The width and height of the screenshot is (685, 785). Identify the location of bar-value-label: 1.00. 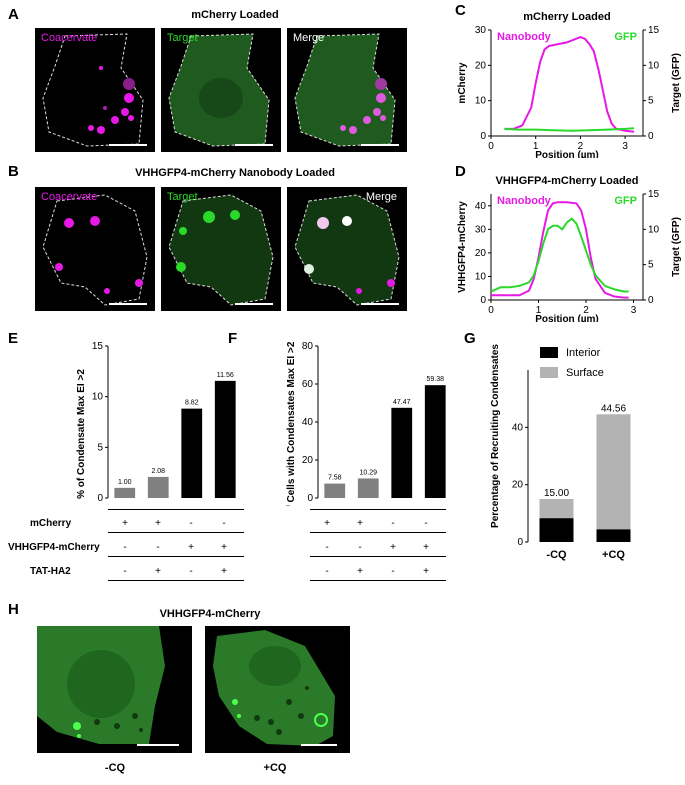
(125, 482).